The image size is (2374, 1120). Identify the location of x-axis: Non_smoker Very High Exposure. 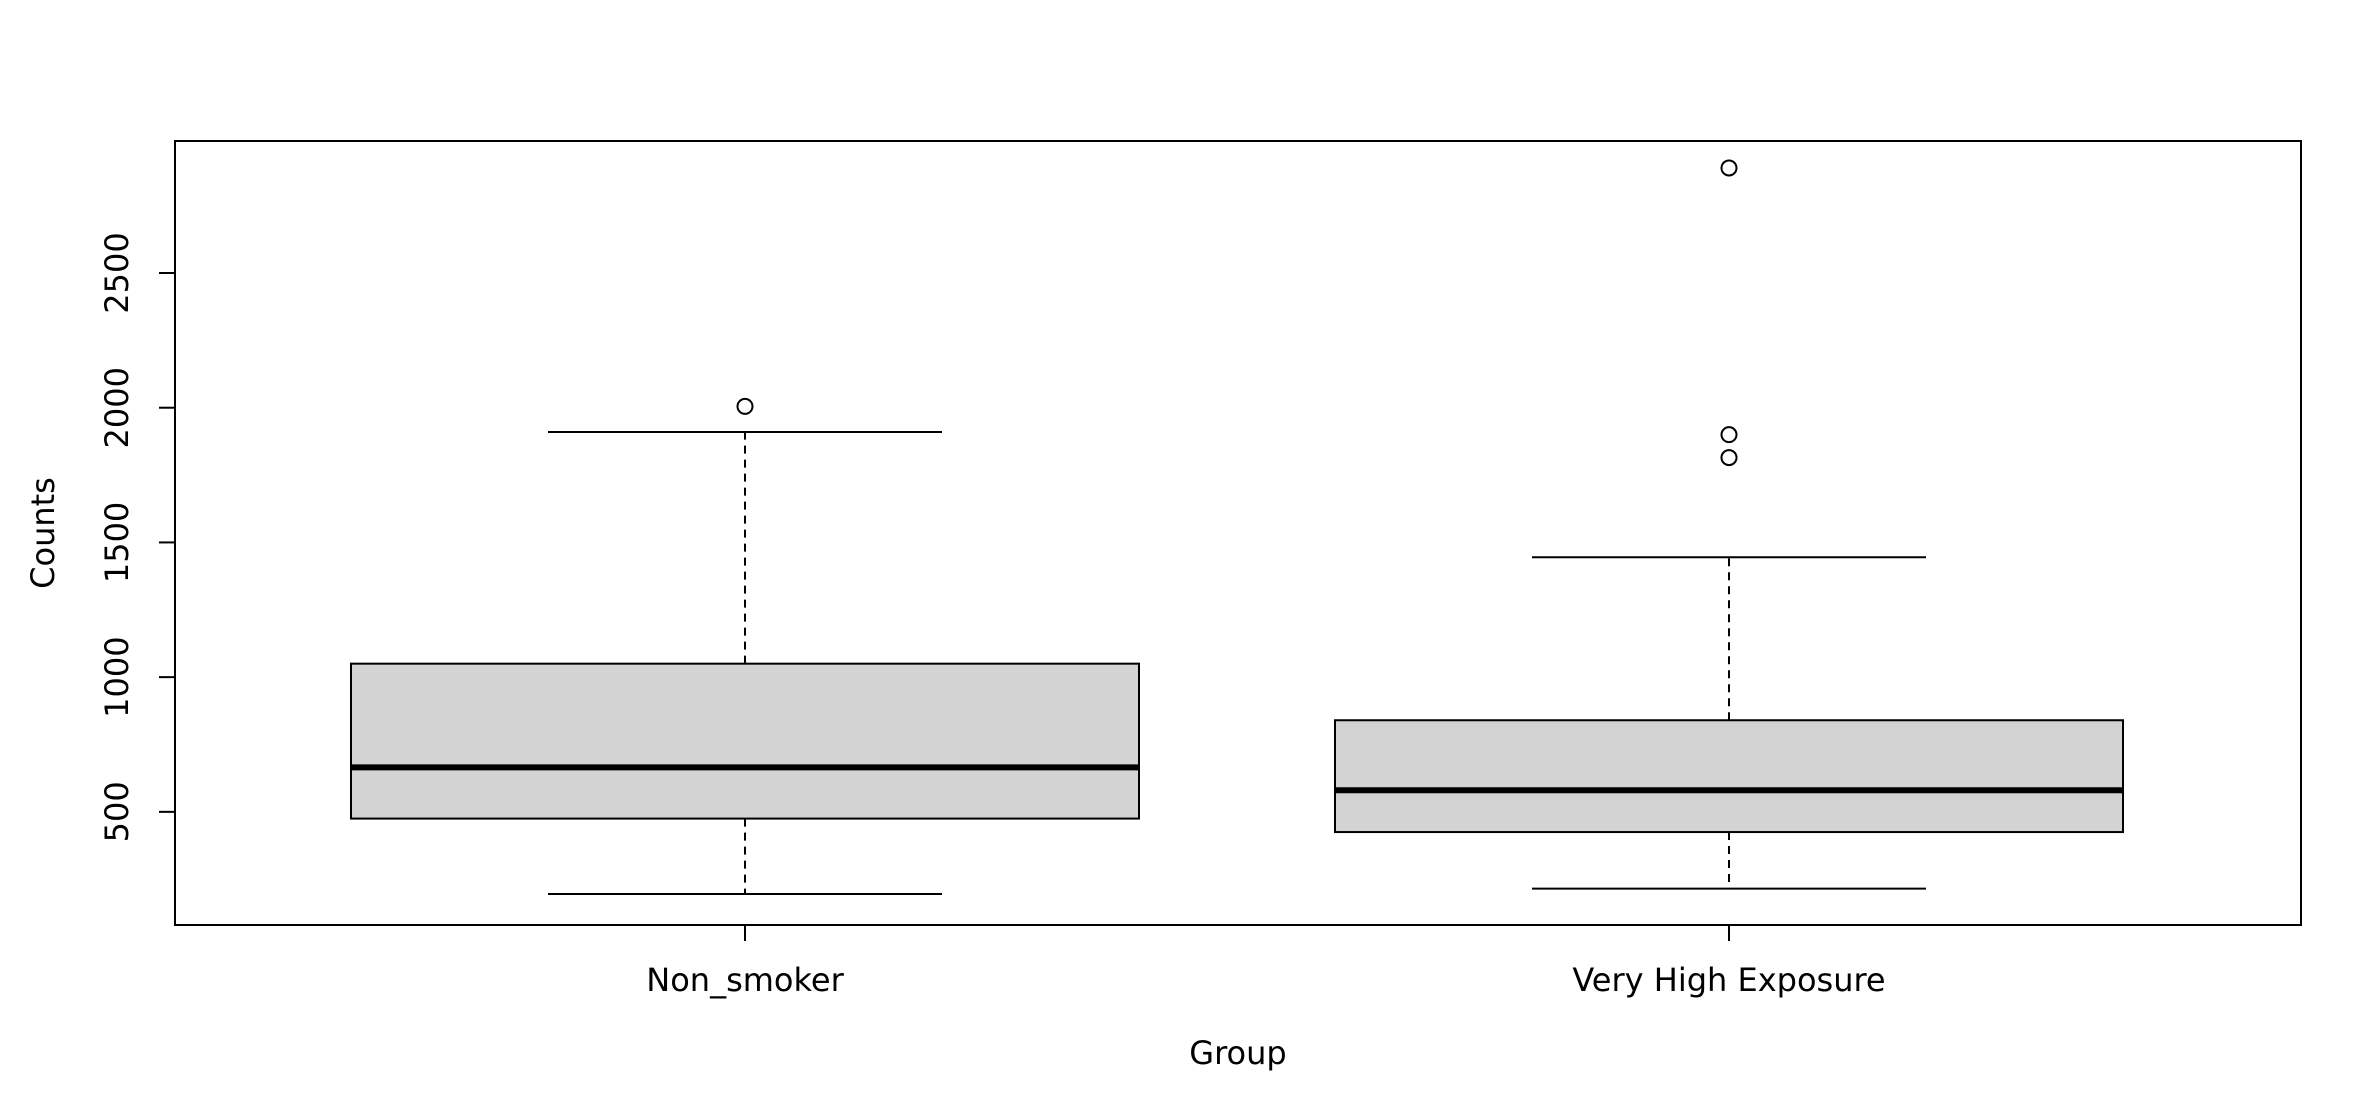
(1266, 962).